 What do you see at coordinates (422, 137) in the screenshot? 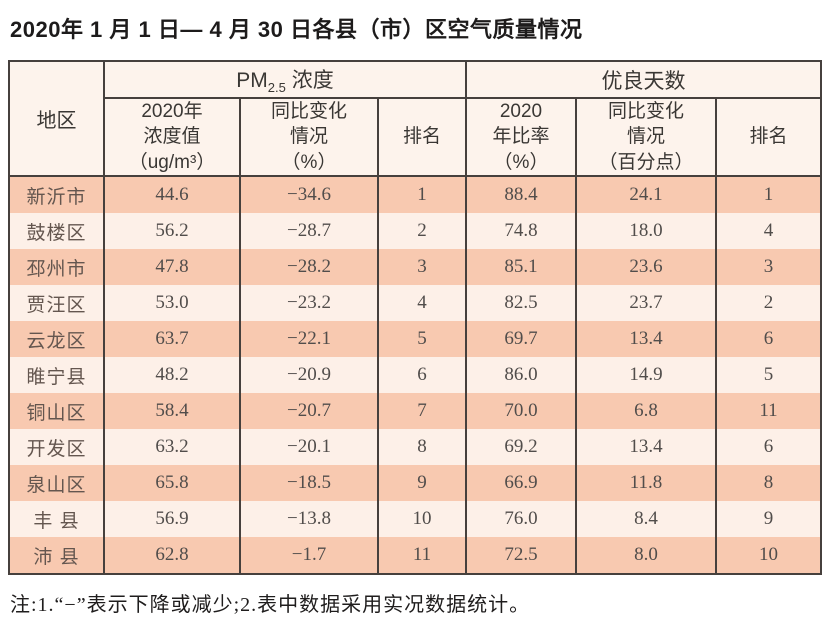
I see `header-pm25-rank: 排名` at bounding box center [422, 137].